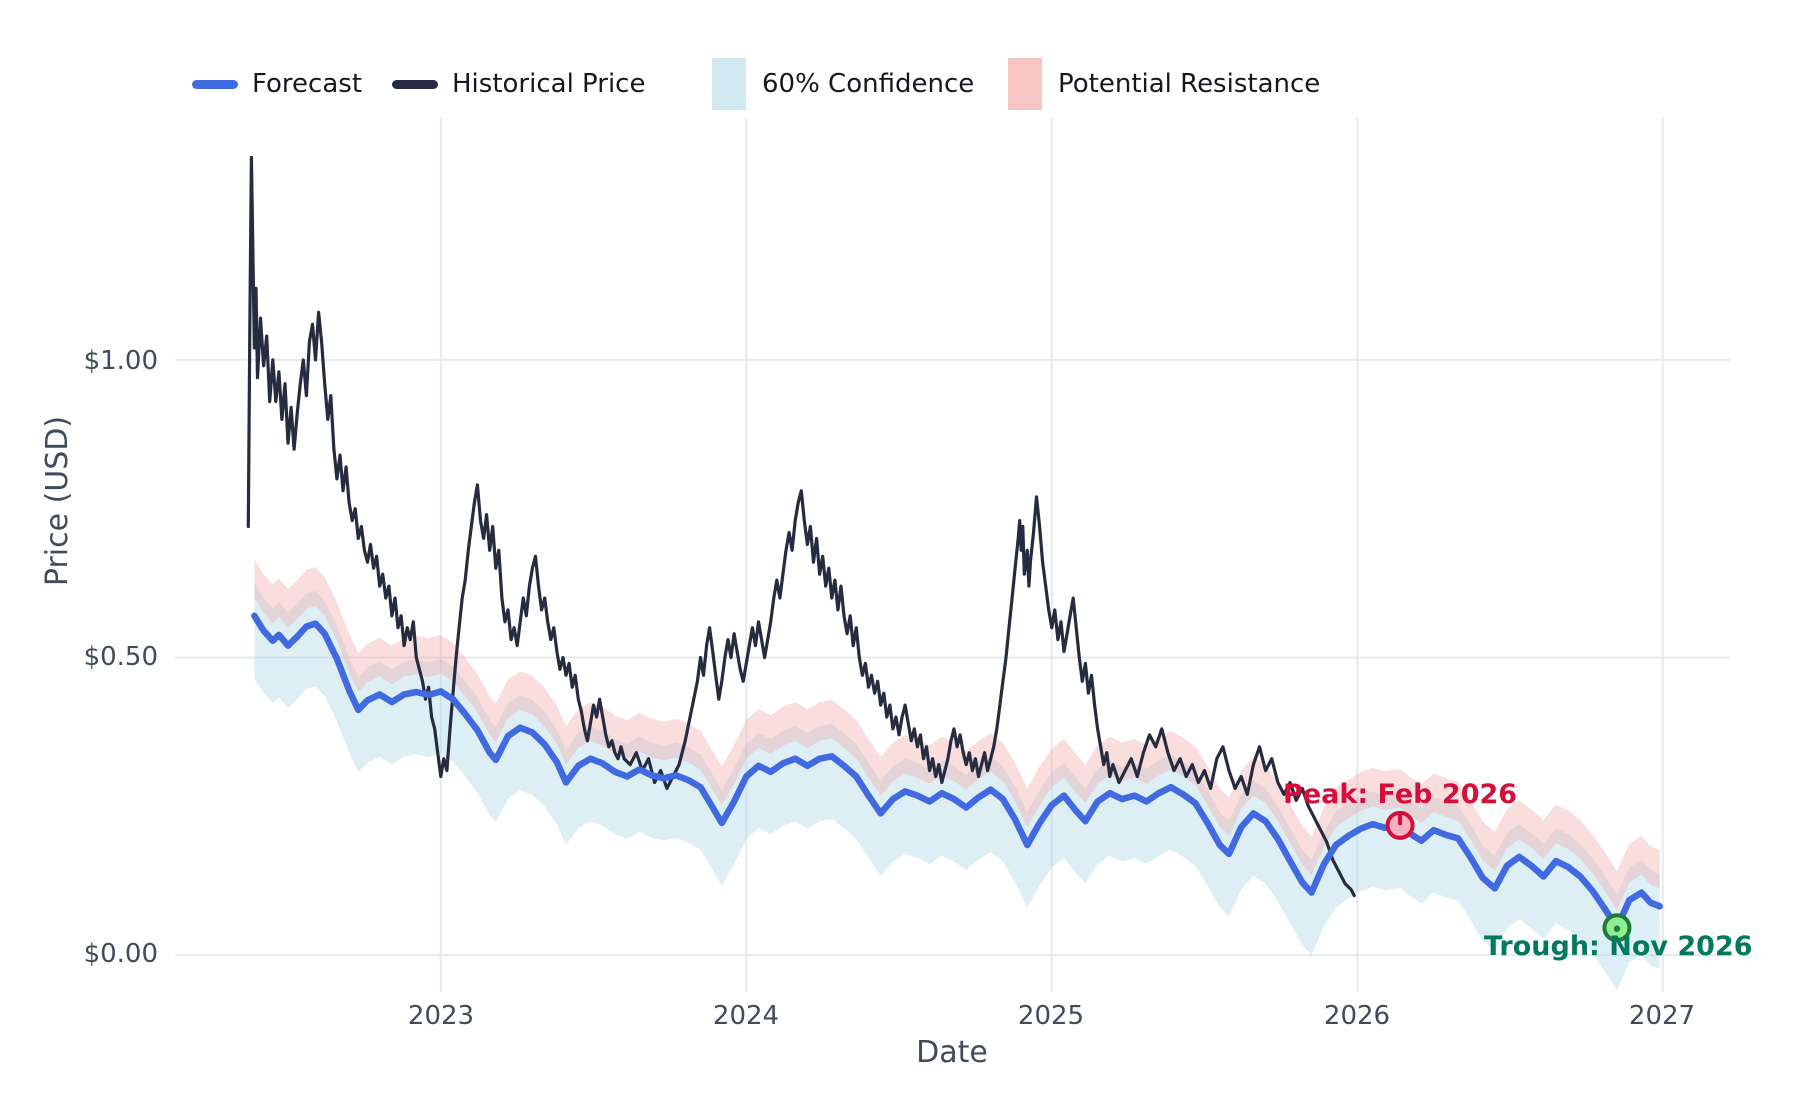 The width and height of the screenshot is (1800, 1100). I want to click on x-tick-2025: 2025, so click(1051, 1016).